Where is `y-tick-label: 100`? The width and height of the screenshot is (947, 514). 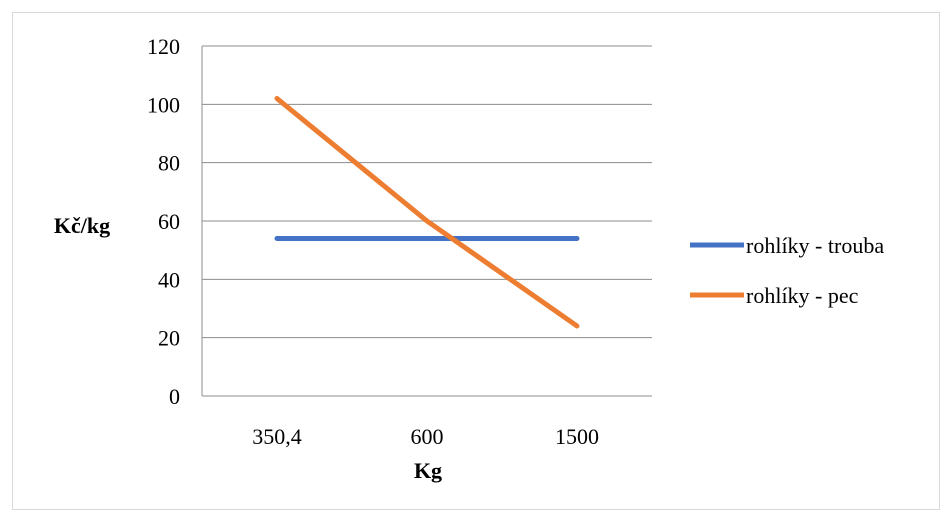 y-tick-label: 100 is located at coordinates (163, 104).